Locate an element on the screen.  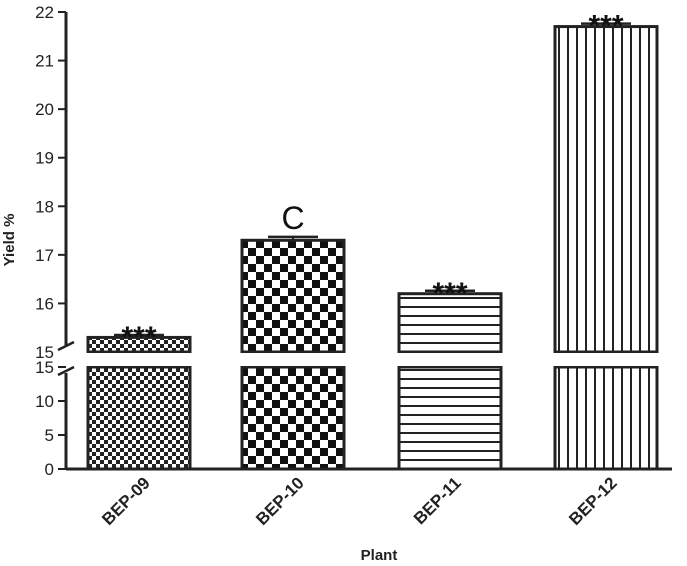
y-tick-label: 18 is located at coordinates (44, 206).